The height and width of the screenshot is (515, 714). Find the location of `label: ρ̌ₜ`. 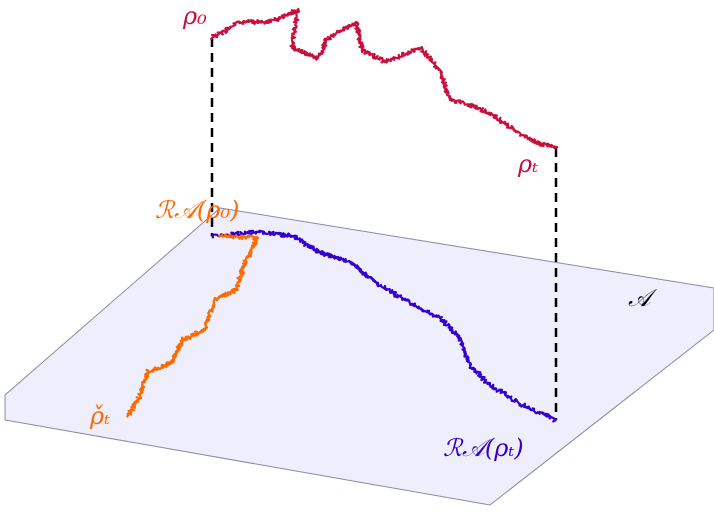

label: ρ̌ₜ is located at coordinates (99, 416).